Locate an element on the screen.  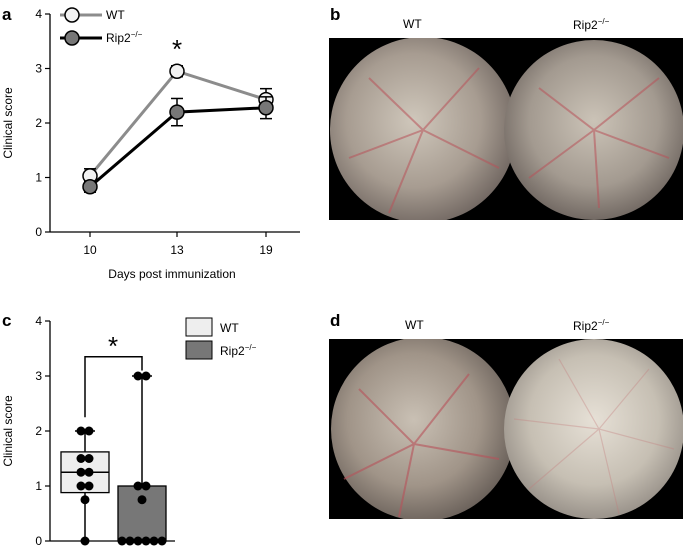
series-line is located at coordinates (177, 123).